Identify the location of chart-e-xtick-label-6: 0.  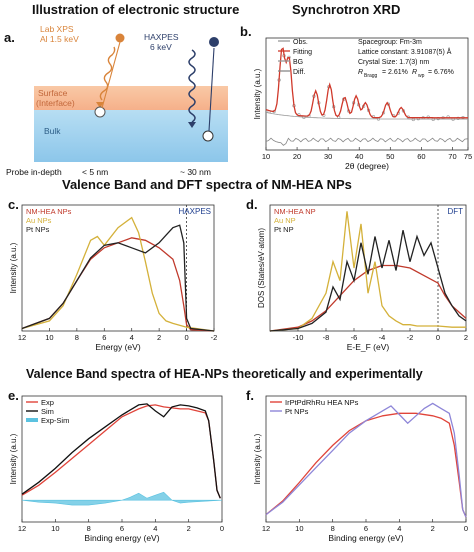
(222, 528).